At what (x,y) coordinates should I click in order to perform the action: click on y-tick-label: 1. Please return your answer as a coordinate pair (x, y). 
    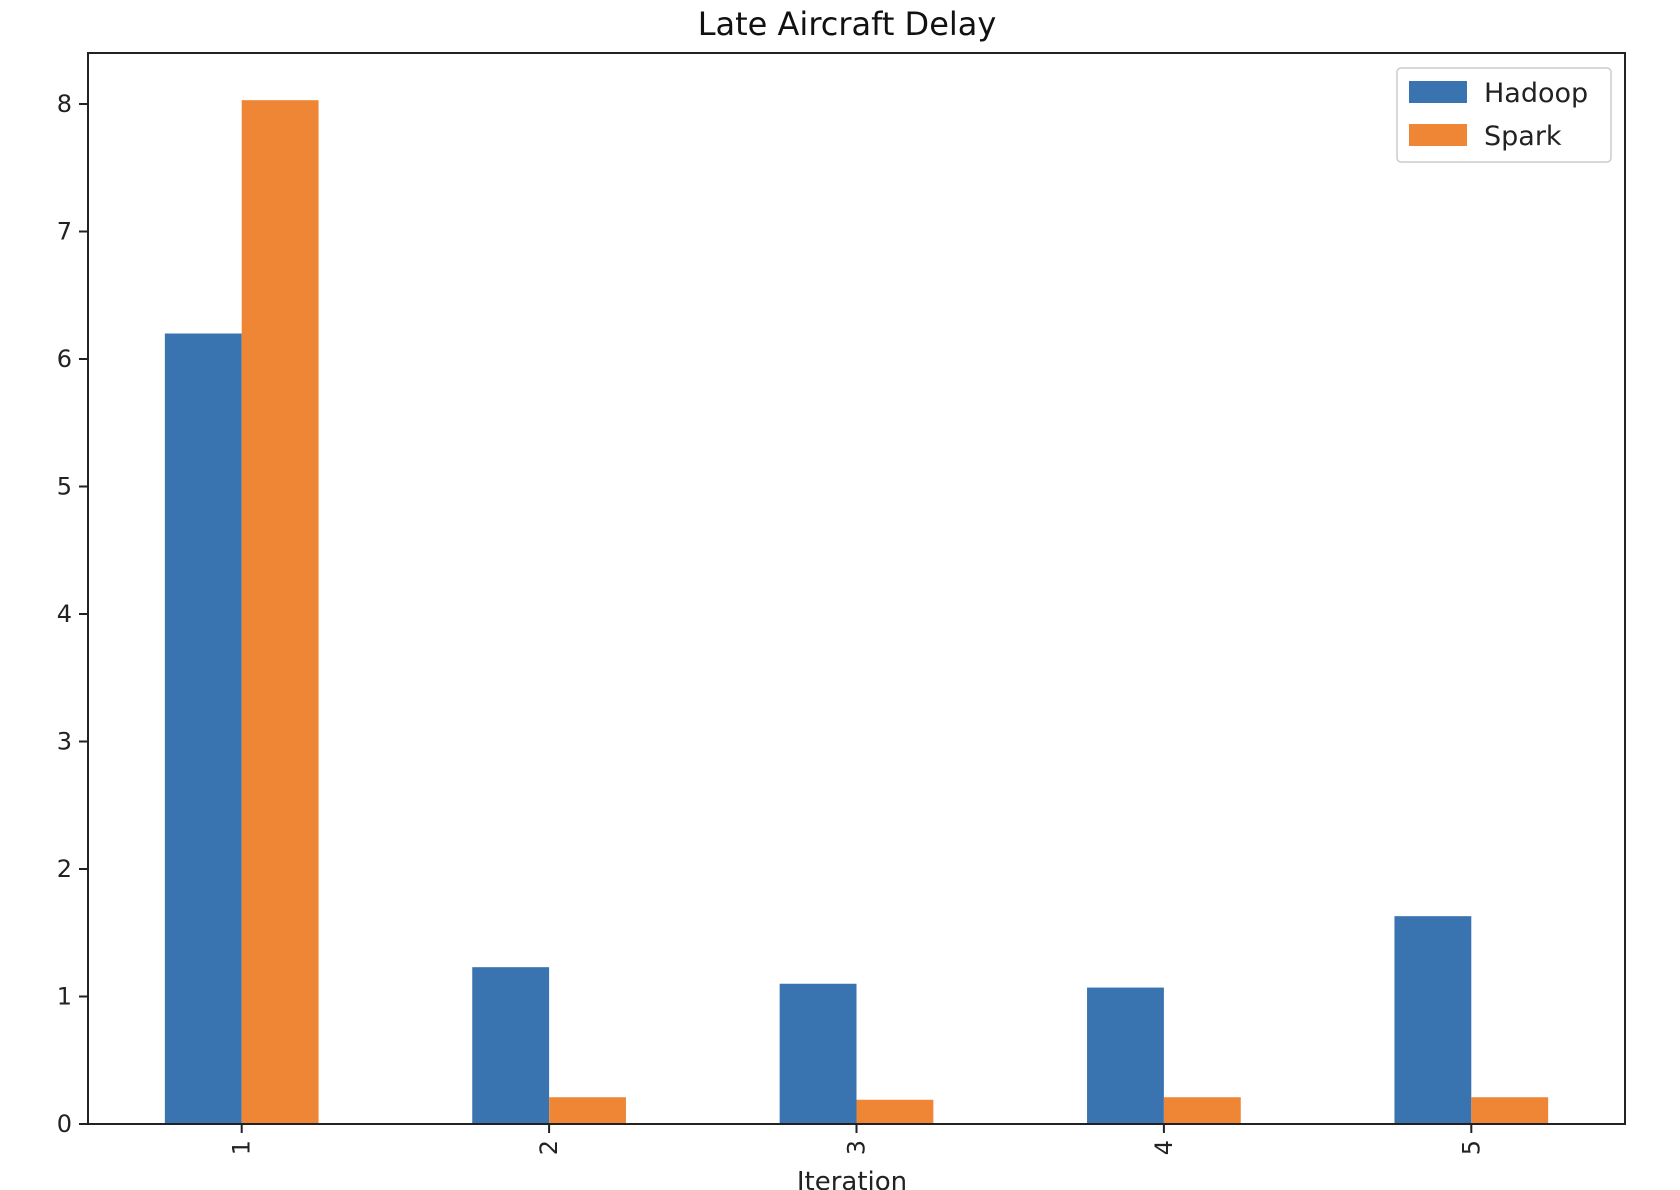
    Looking at the image, I should click on (64, 997).